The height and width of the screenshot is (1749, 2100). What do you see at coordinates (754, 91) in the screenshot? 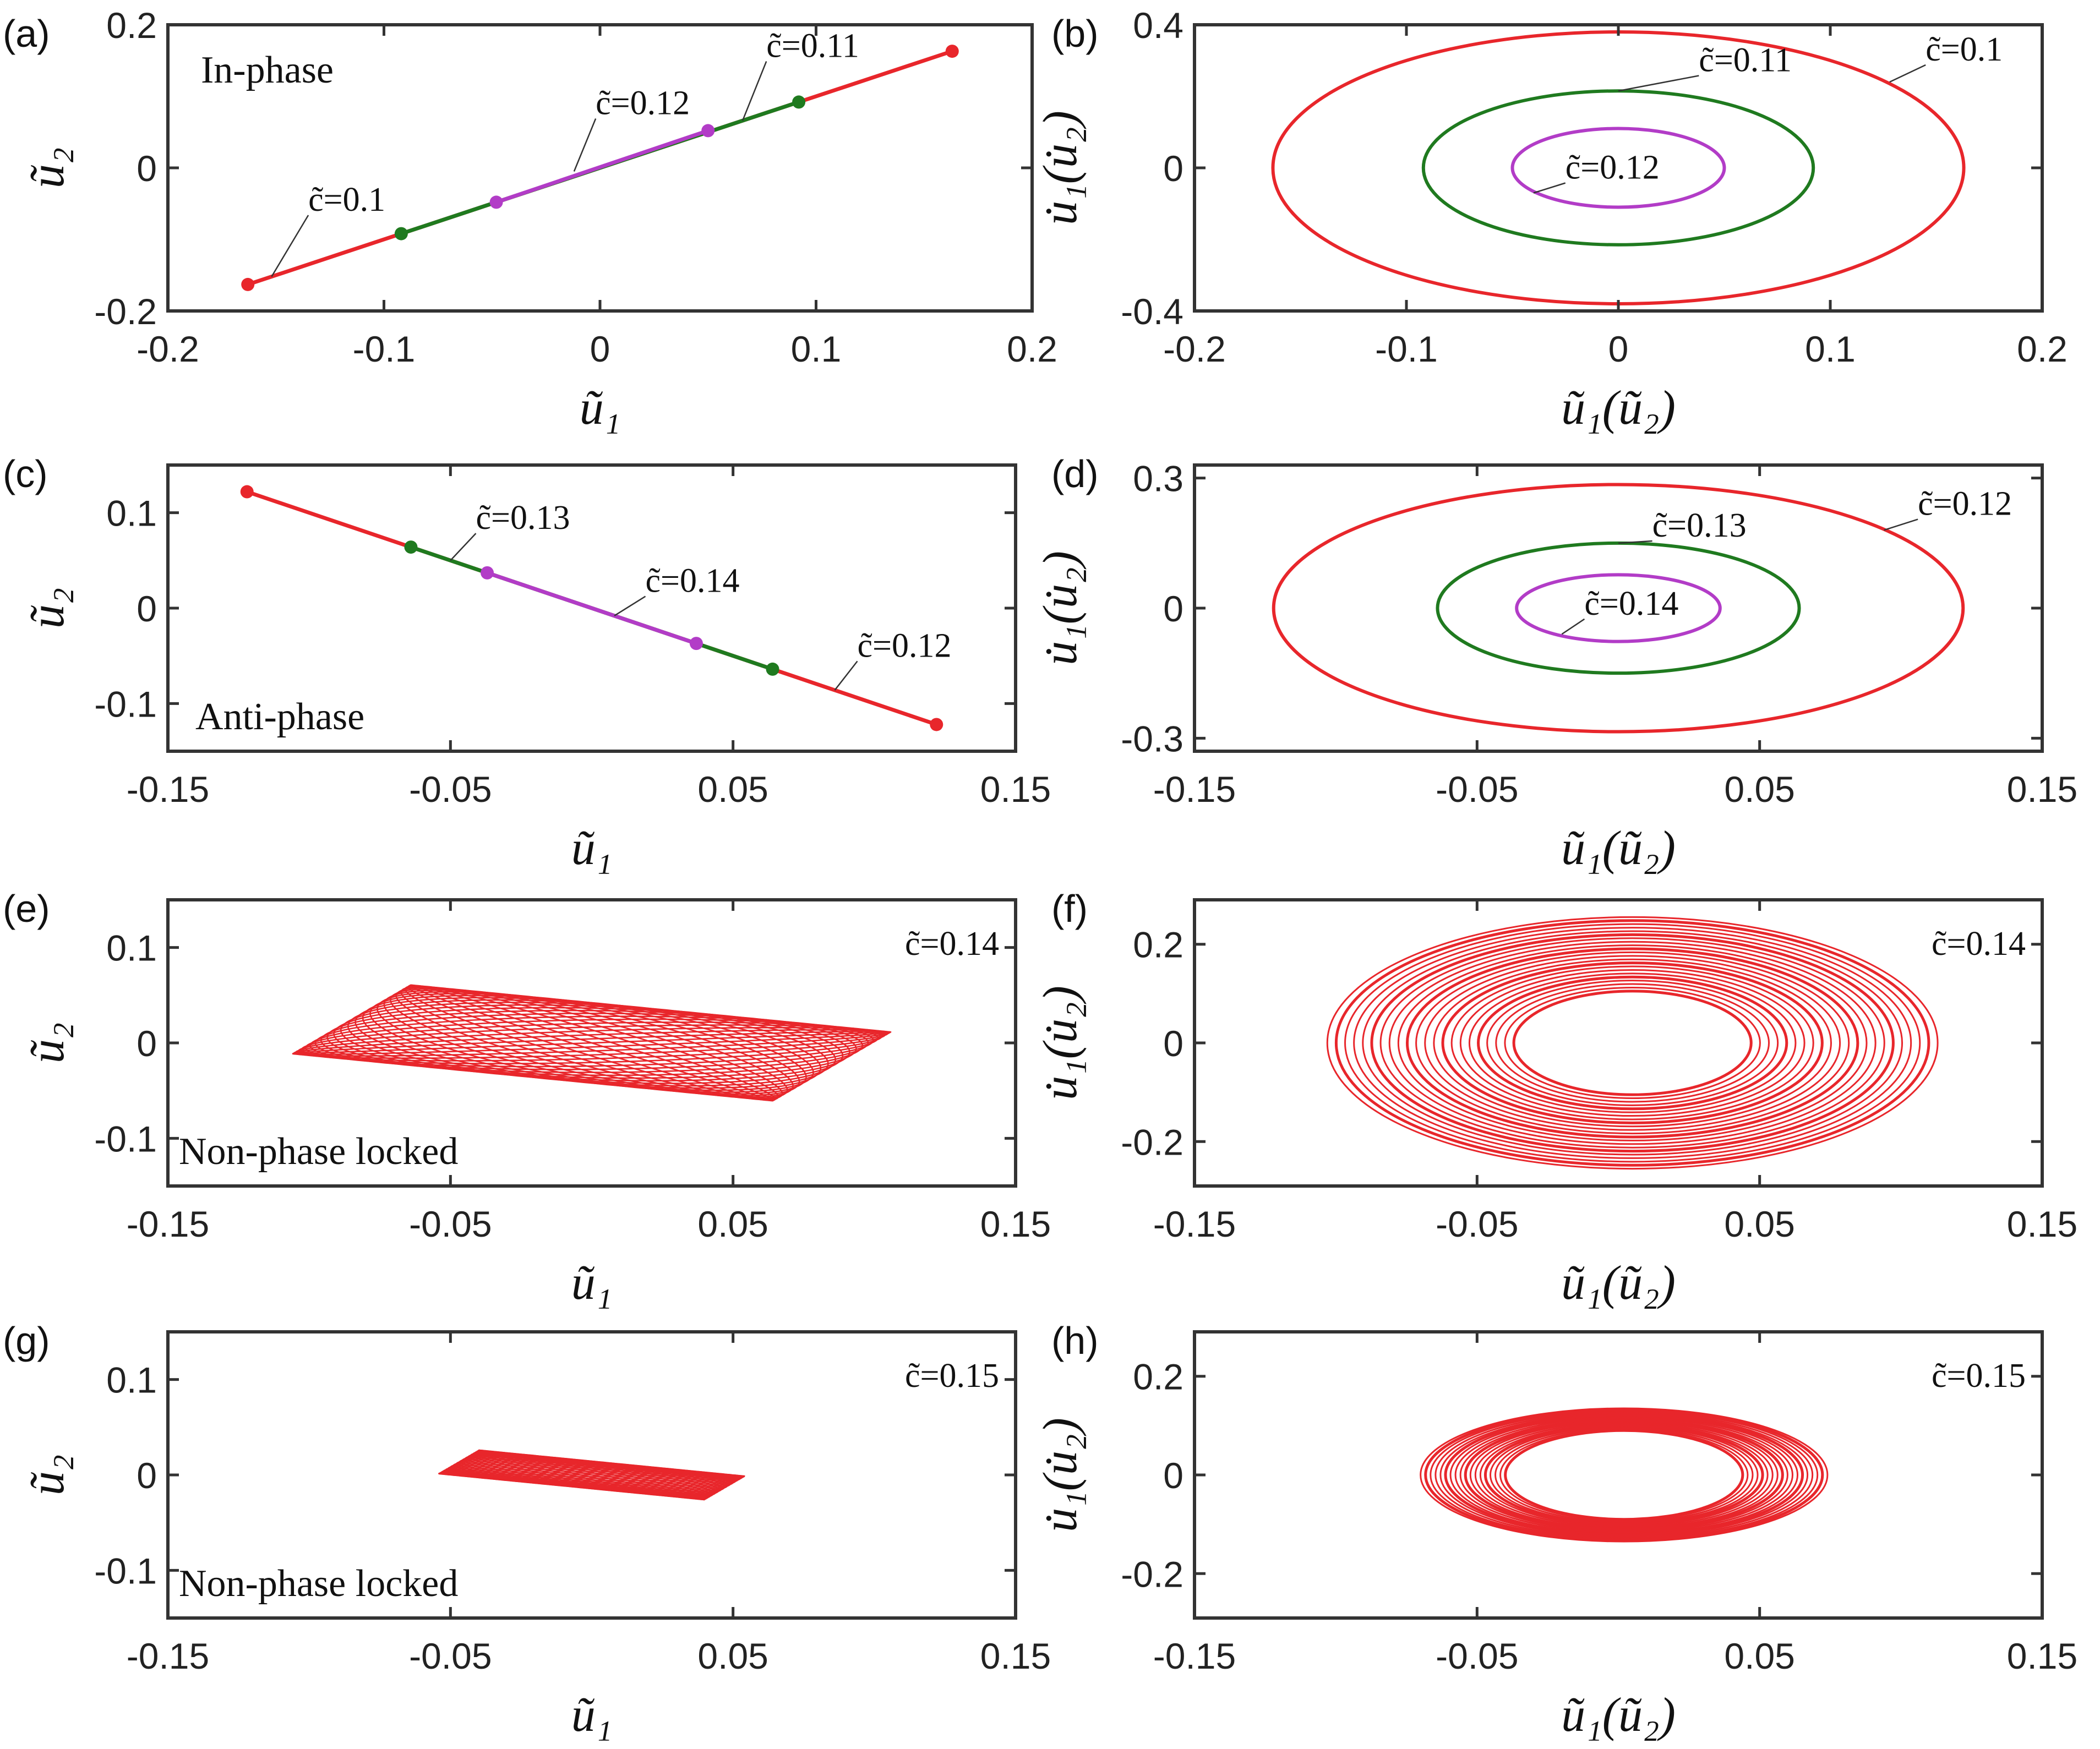
I see `panel-a-annotation-leader` at bounding box center [754, 91].